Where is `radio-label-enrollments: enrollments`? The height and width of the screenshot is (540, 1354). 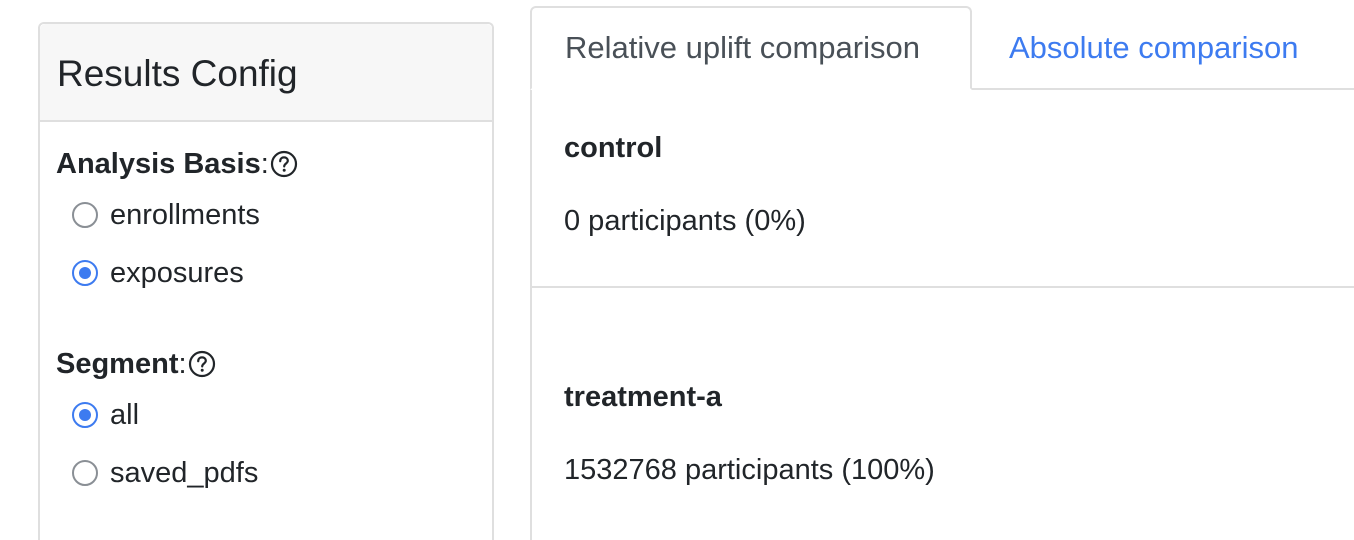 radio-label-enrollments: enrollments is located at coordinates (185, 214).